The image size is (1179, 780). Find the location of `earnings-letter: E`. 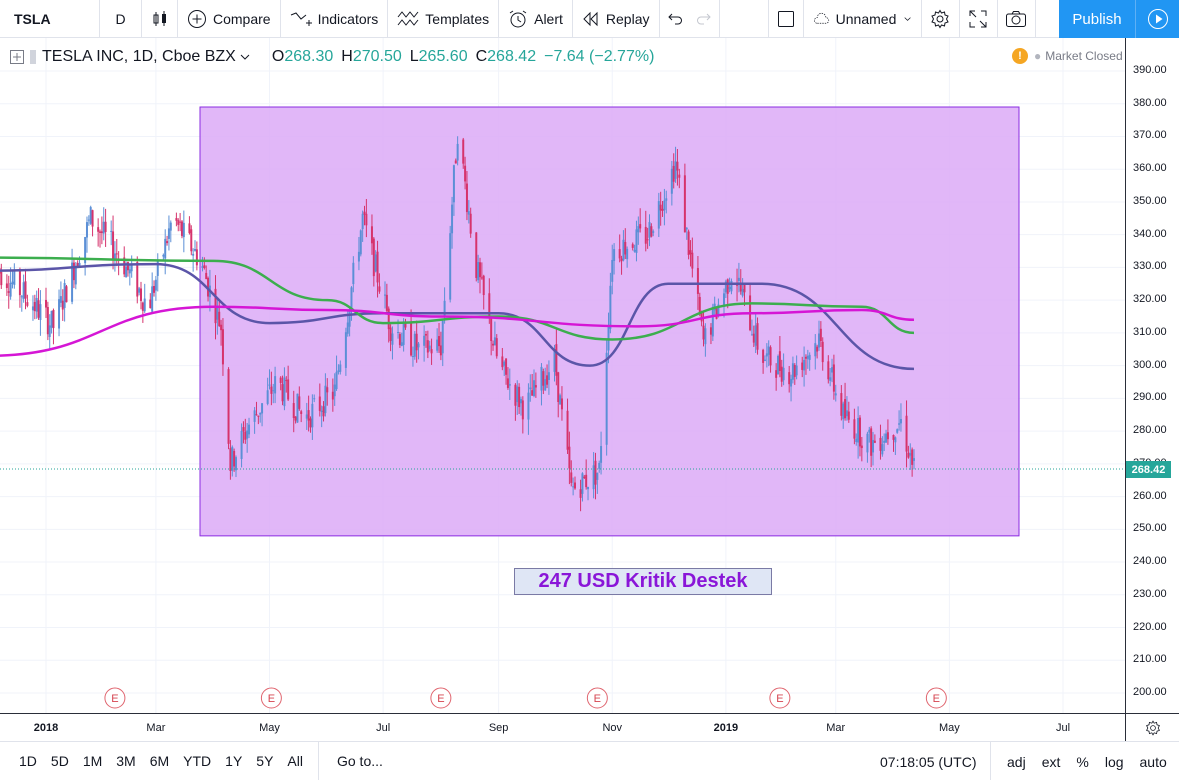

earnings-letter: E is located at coordinates (597, 699).